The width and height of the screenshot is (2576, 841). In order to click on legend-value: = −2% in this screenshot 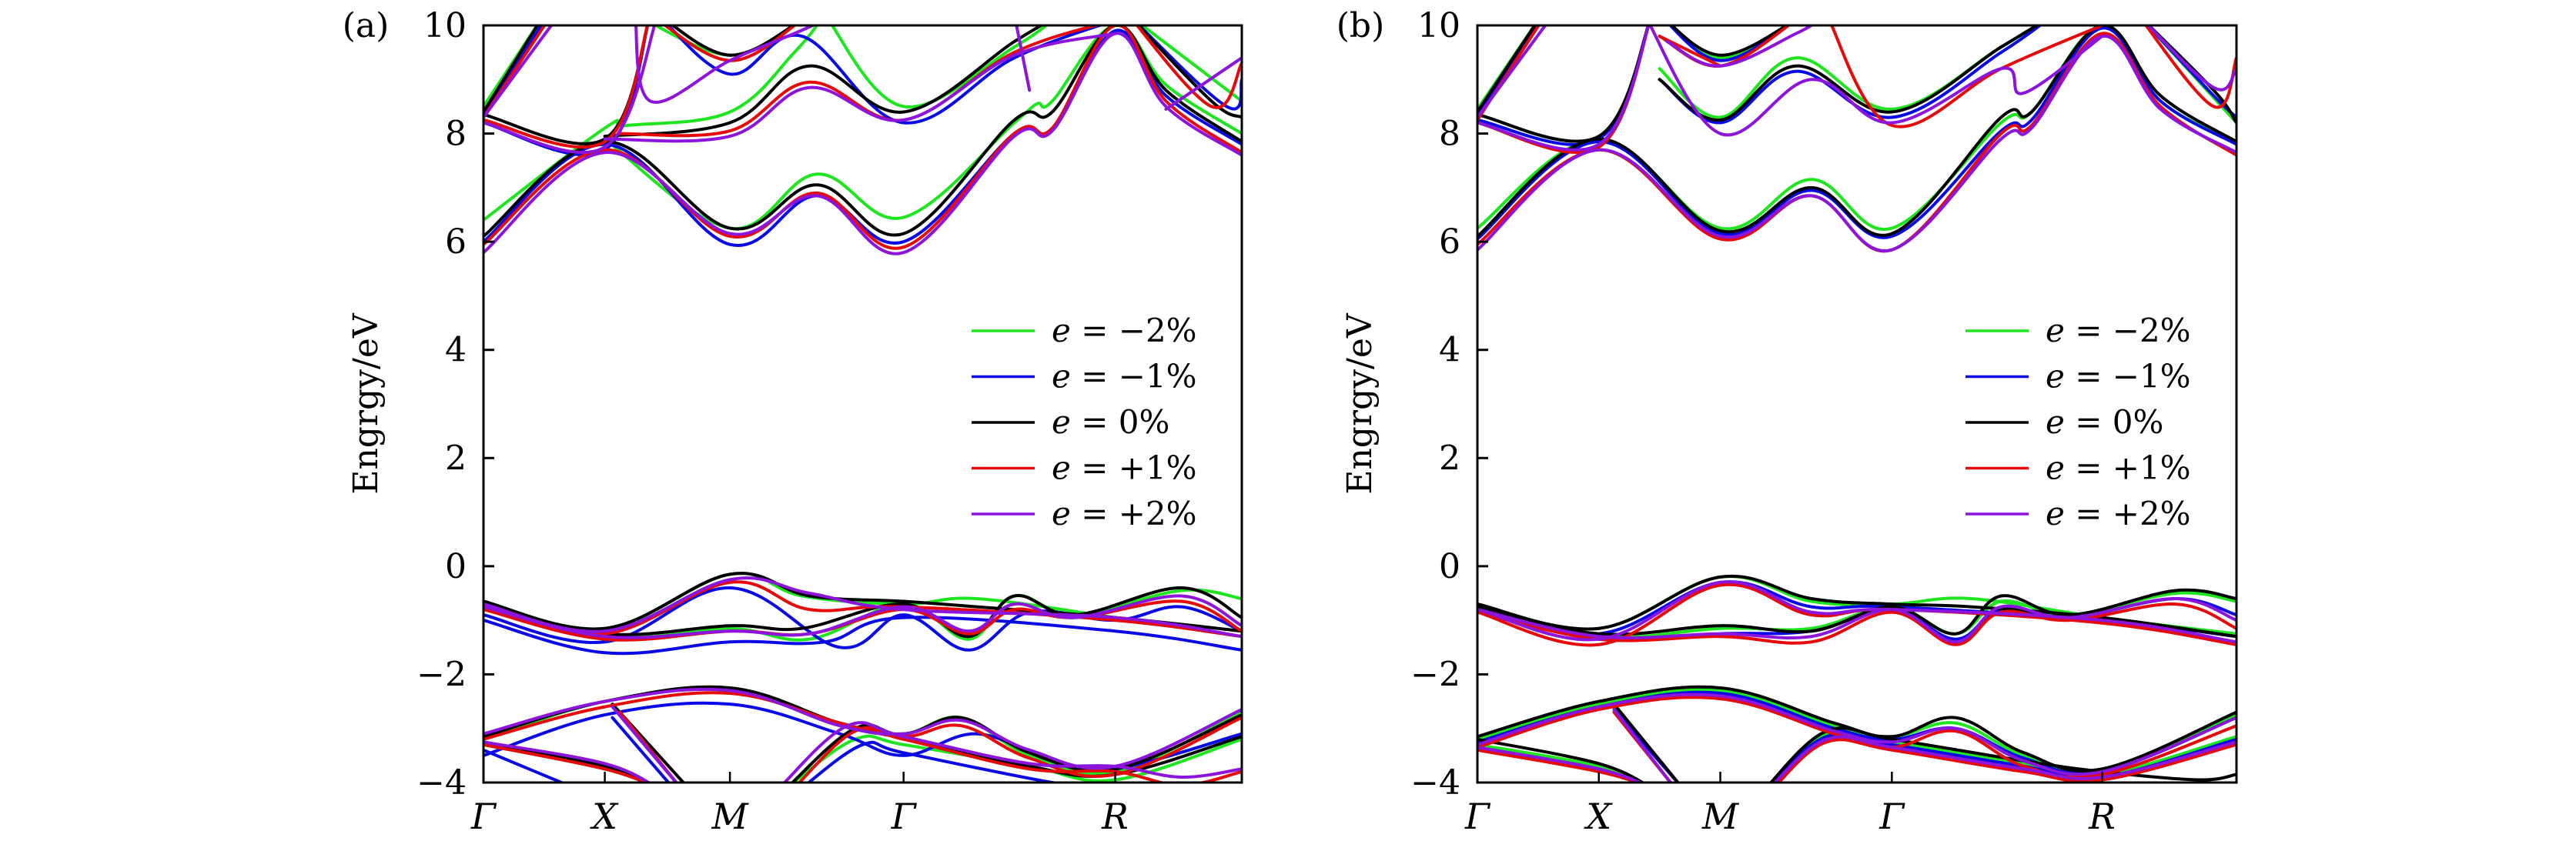, I will do `click(2128, 330)`.